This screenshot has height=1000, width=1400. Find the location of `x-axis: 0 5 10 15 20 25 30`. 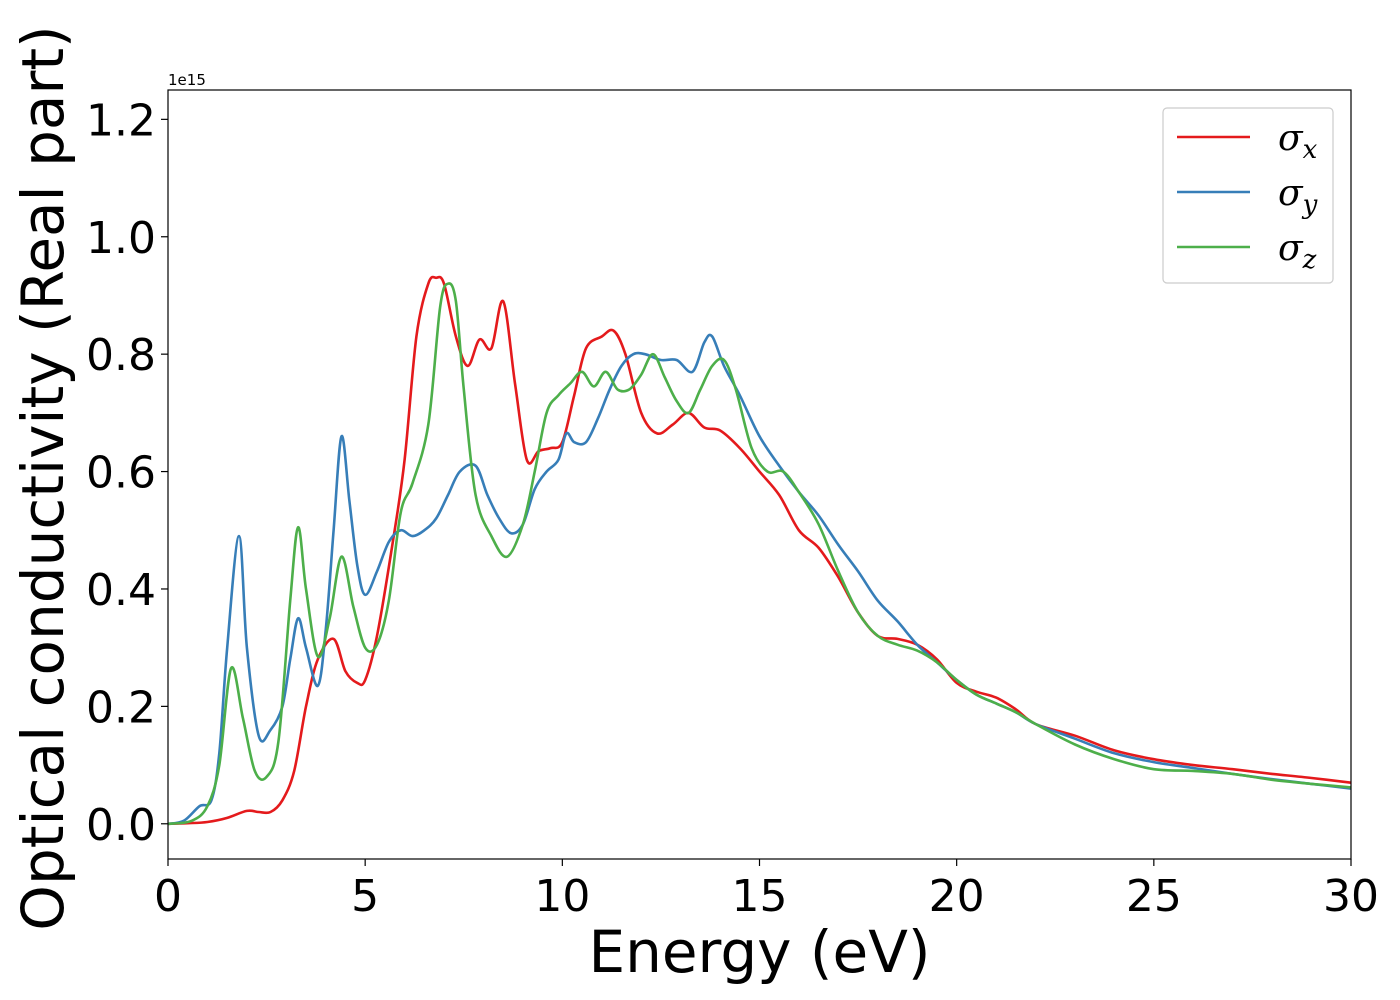

x-axis: 0 5 10 15 20 25 30 is located at coordinates (766, 890).